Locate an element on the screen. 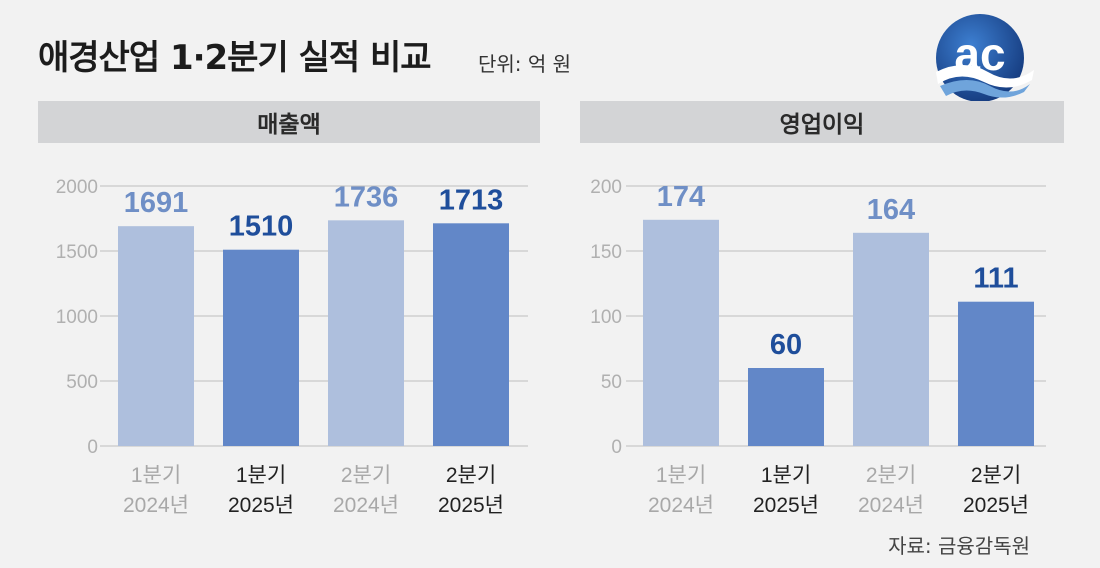  data-label: 164 is located at coordinates (891, 210).